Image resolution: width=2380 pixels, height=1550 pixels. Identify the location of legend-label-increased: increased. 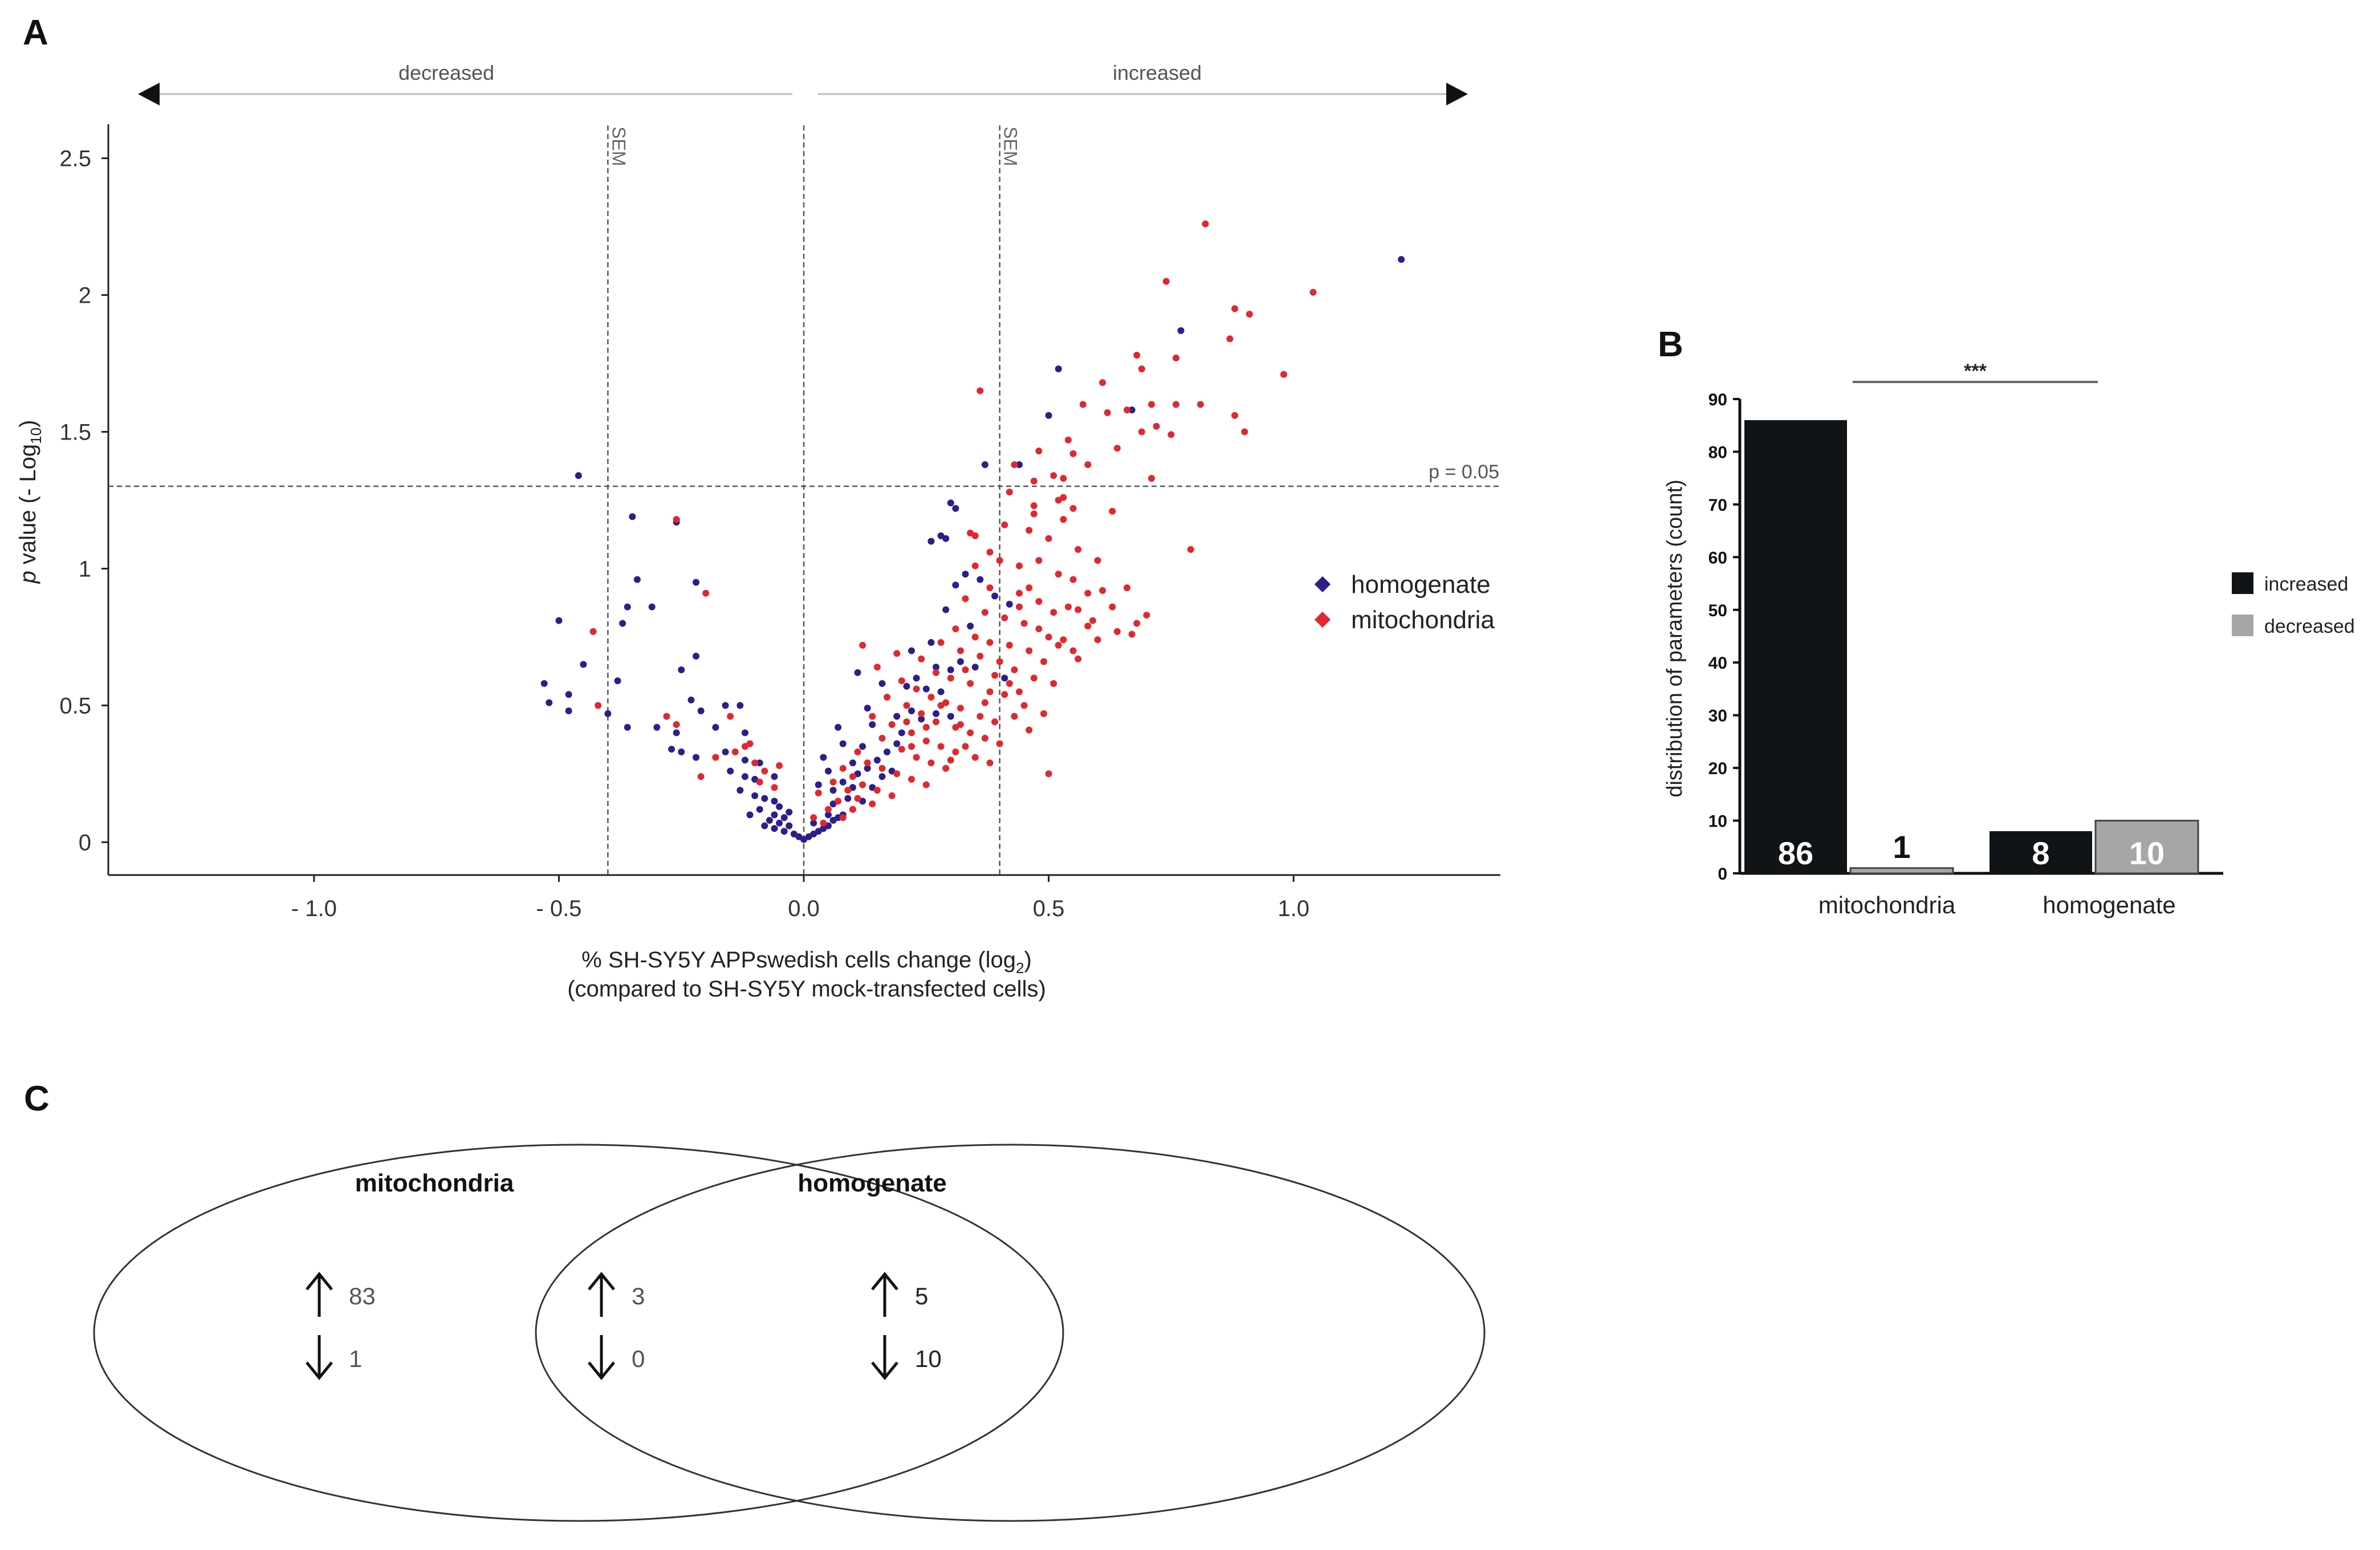
(2306, 584).